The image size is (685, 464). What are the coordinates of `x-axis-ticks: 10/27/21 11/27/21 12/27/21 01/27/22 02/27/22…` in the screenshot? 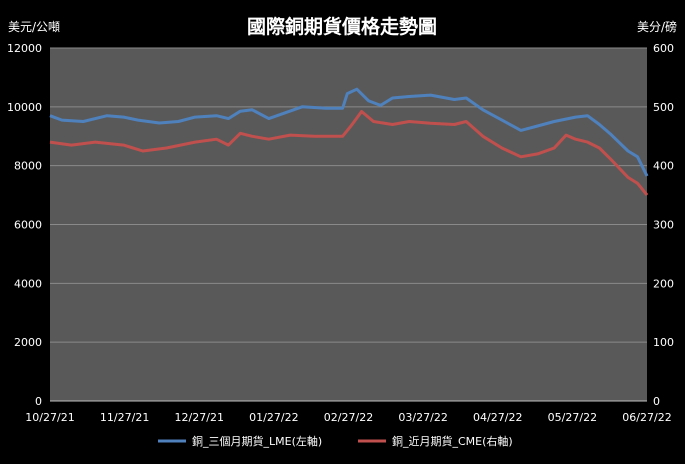 It's located at (348, 417).